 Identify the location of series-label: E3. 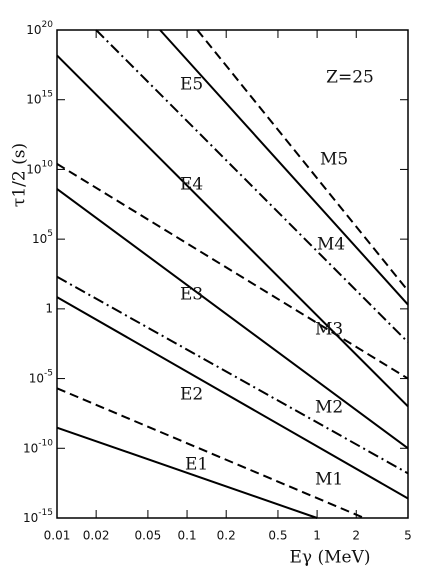
(191, 295).